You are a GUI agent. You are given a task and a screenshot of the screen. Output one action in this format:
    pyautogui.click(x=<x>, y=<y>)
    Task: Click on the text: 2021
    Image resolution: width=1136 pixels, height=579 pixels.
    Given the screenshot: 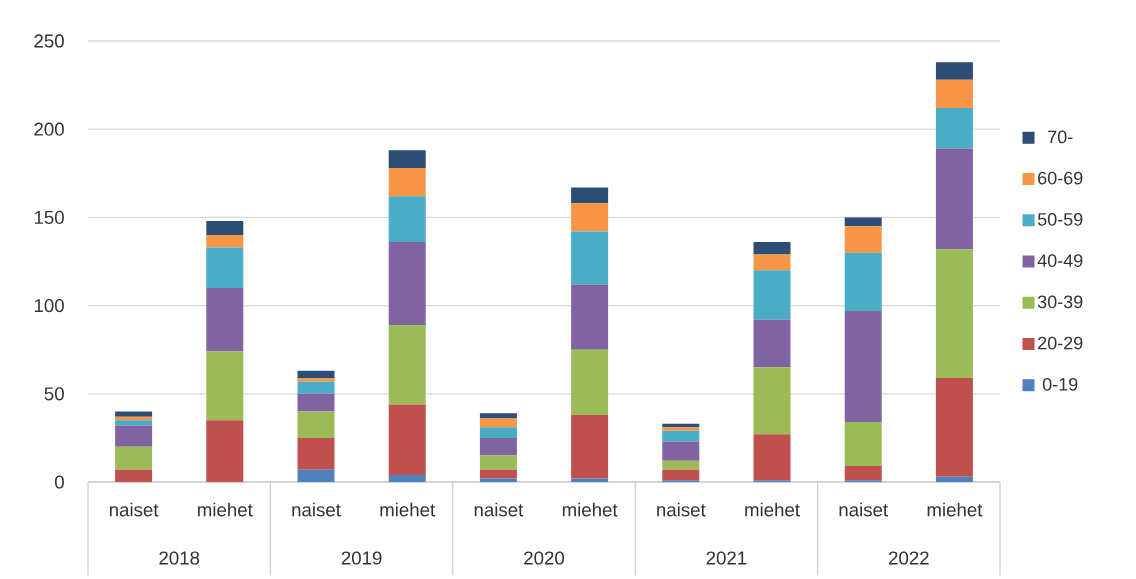 What is the action you would take?
    pyautogui.click(x=726, y=558)
    